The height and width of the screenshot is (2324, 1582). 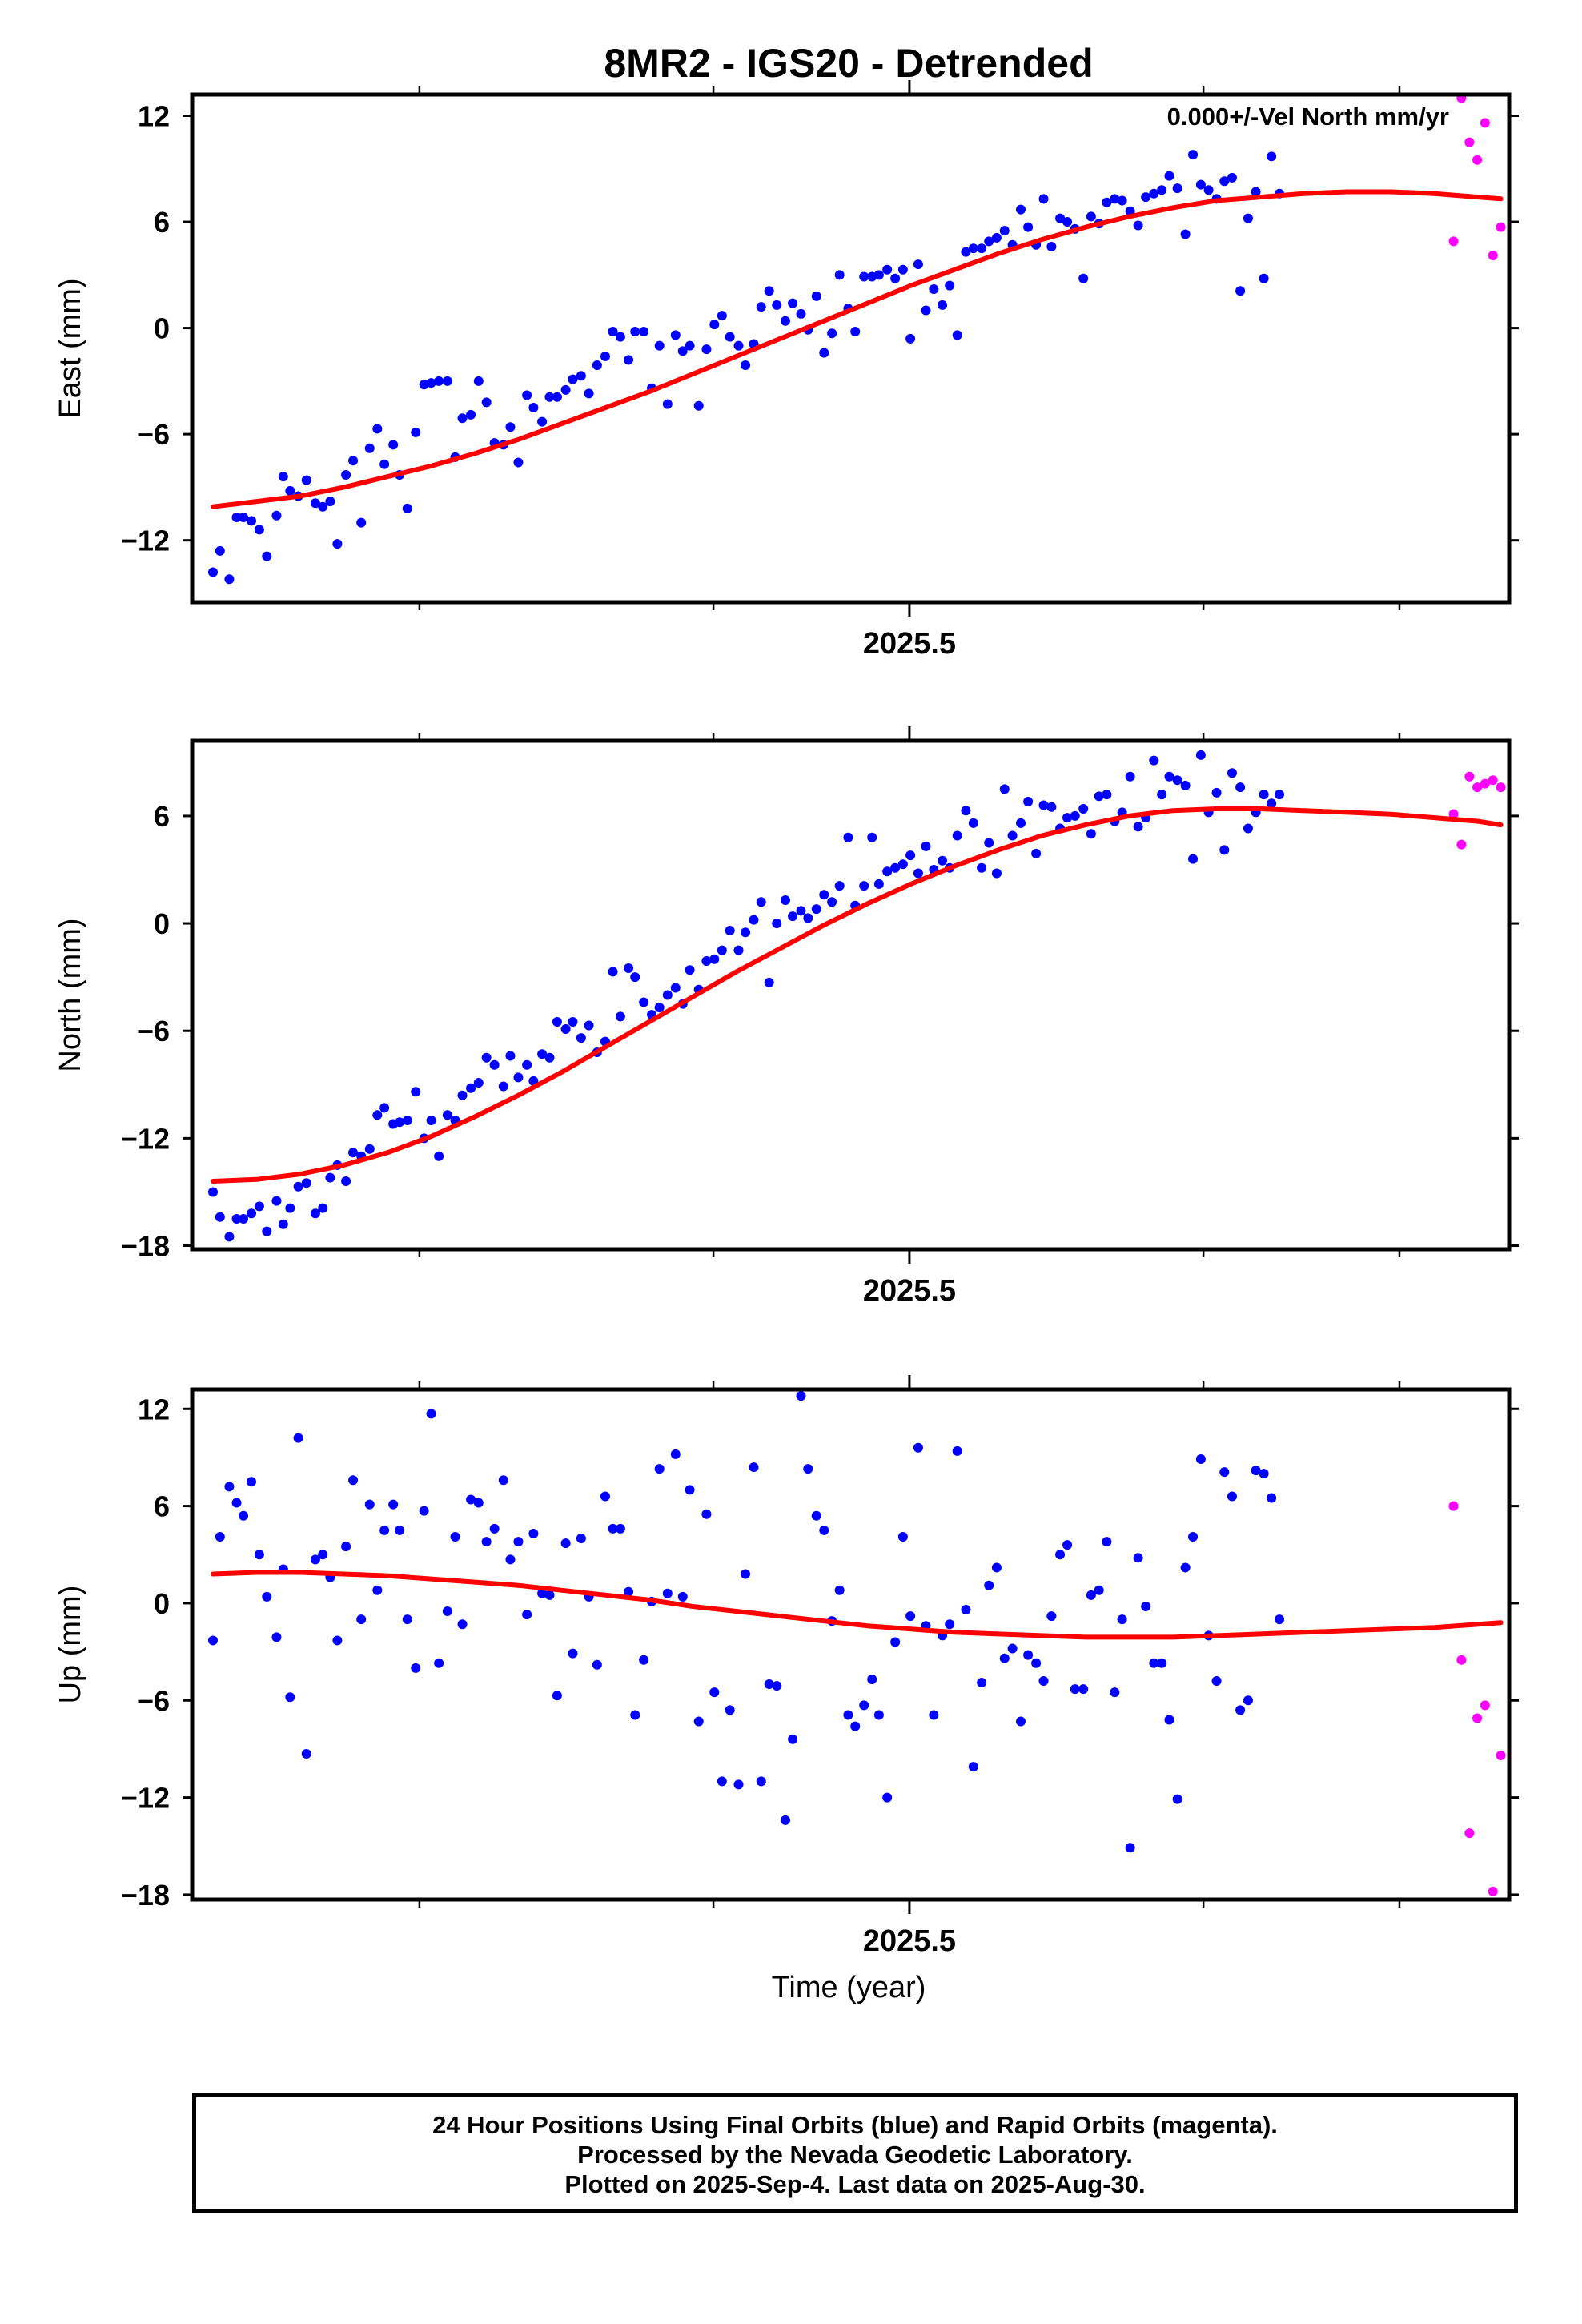 I want to click on east-y-tick-label: −12, so click(x=145, y=541).